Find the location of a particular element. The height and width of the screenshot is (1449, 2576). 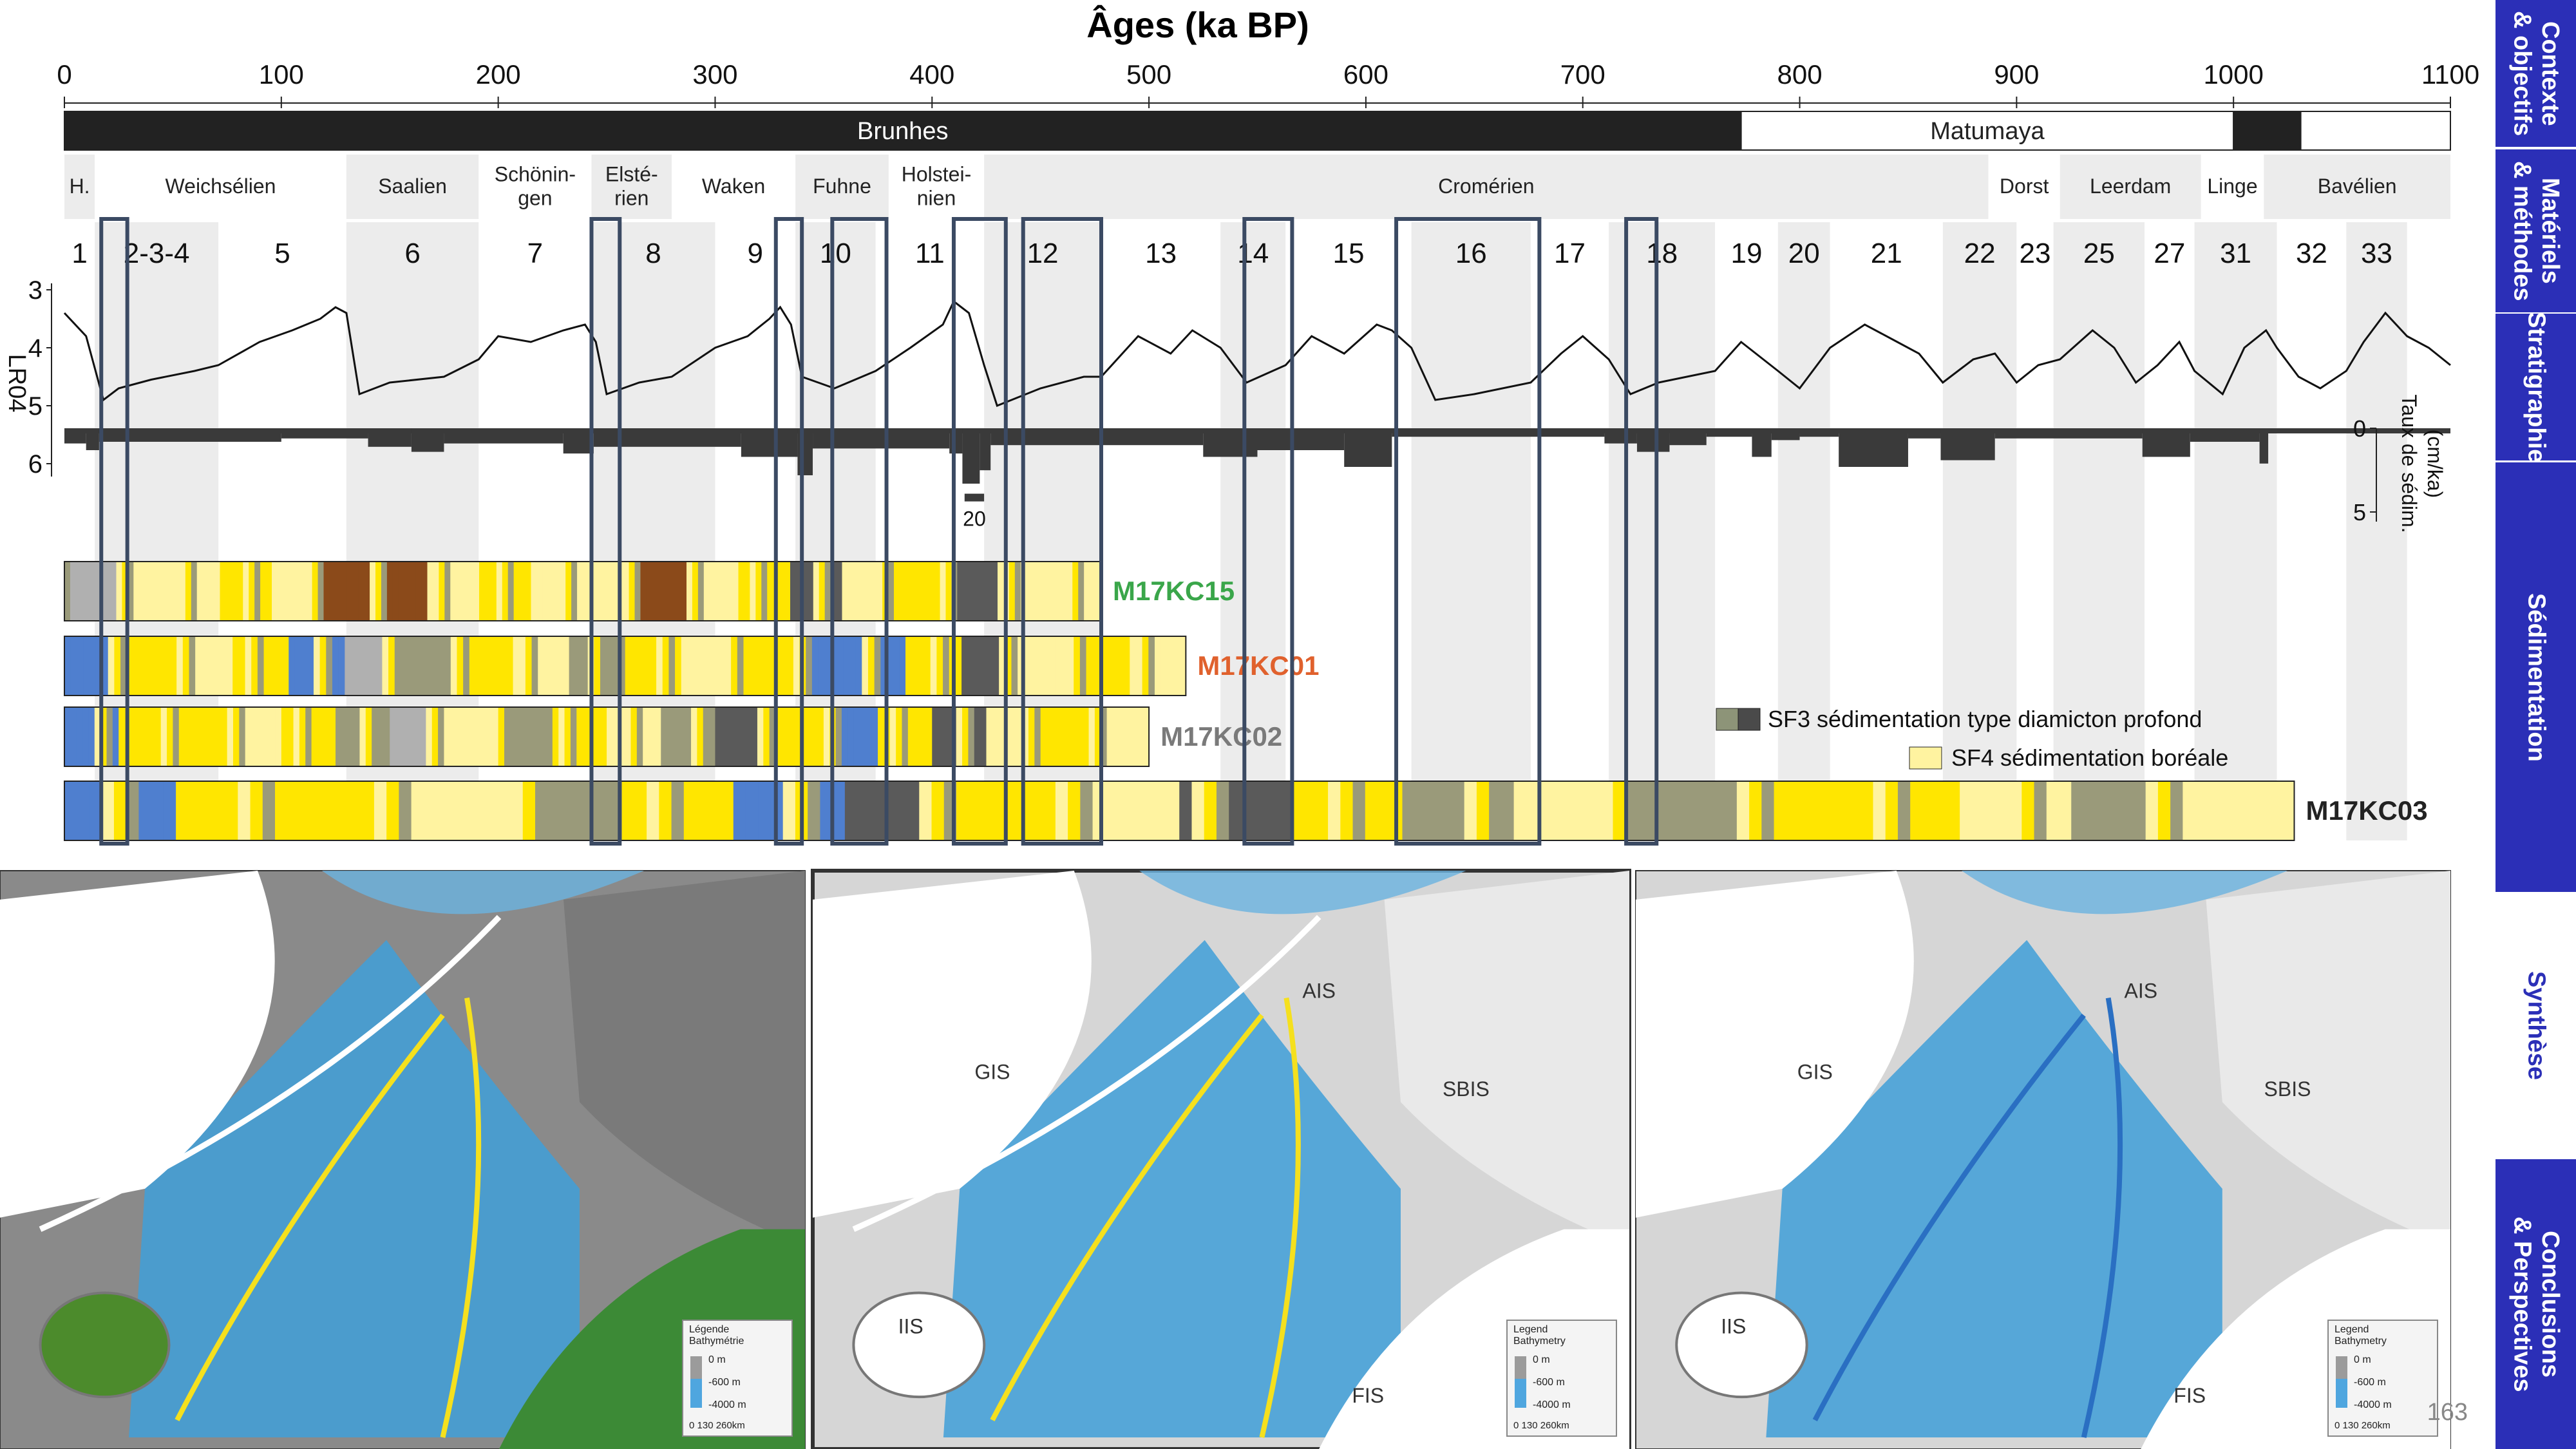

map-legend-title: Legend Bathymetry is located at coordinates (2361, 1335).